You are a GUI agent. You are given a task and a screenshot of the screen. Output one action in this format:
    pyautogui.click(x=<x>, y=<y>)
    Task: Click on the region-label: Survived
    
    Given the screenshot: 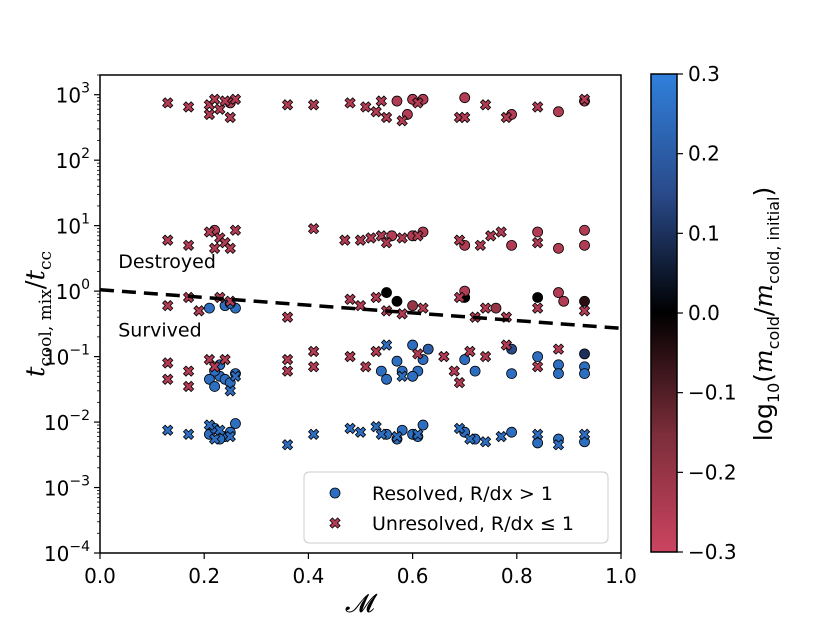 What is the action you would take?
    pyautogui.click(x=159, y=330)
    